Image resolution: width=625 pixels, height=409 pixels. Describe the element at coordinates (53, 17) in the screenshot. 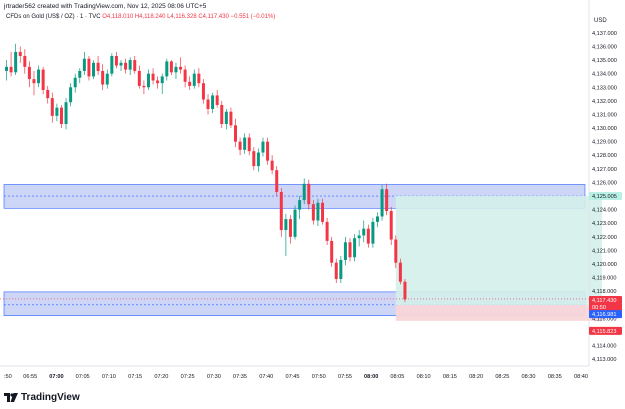

I see `symbol-title: CFDs on Gold (US$ / OZ) · 1 · TVC` at that location.